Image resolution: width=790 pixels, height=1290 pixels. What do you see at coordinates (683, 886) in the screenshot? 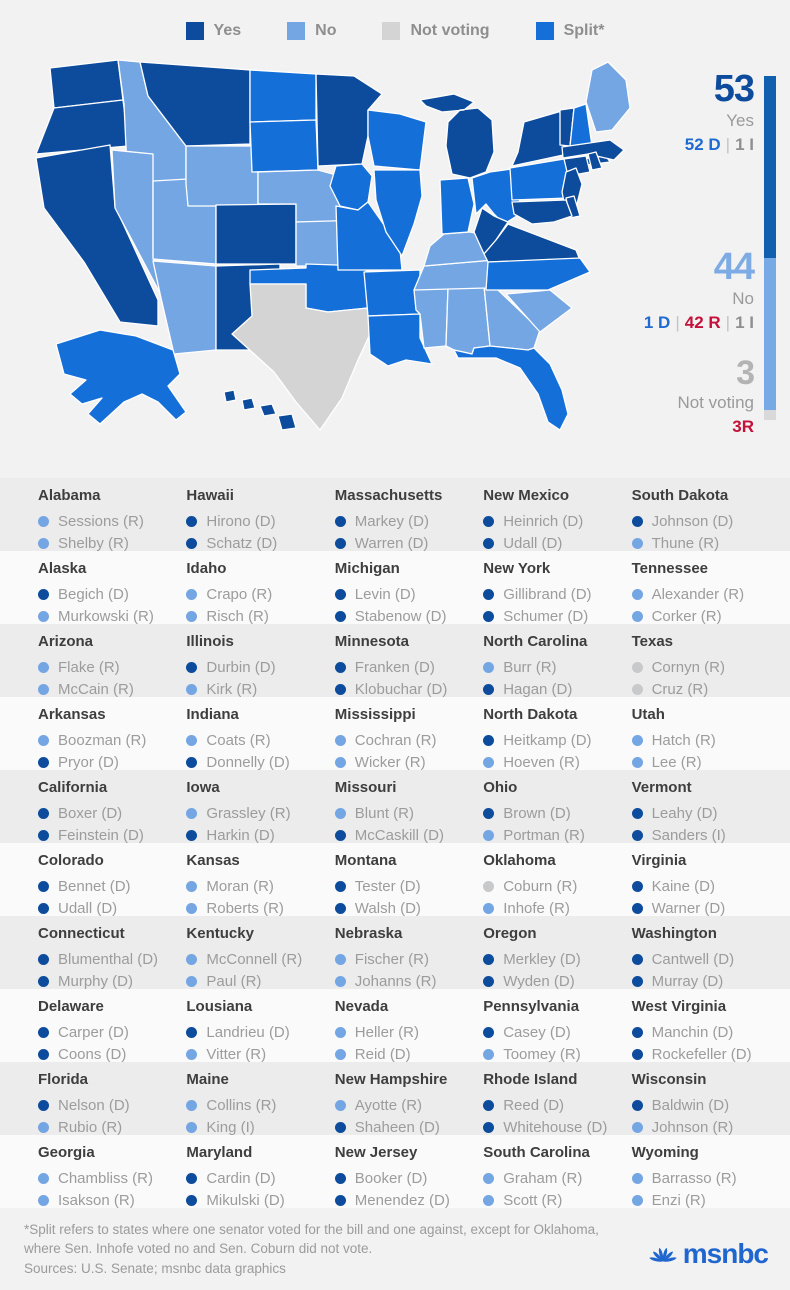
I see `senator-name: Kaine (D)` at bounding box center [683, 886].